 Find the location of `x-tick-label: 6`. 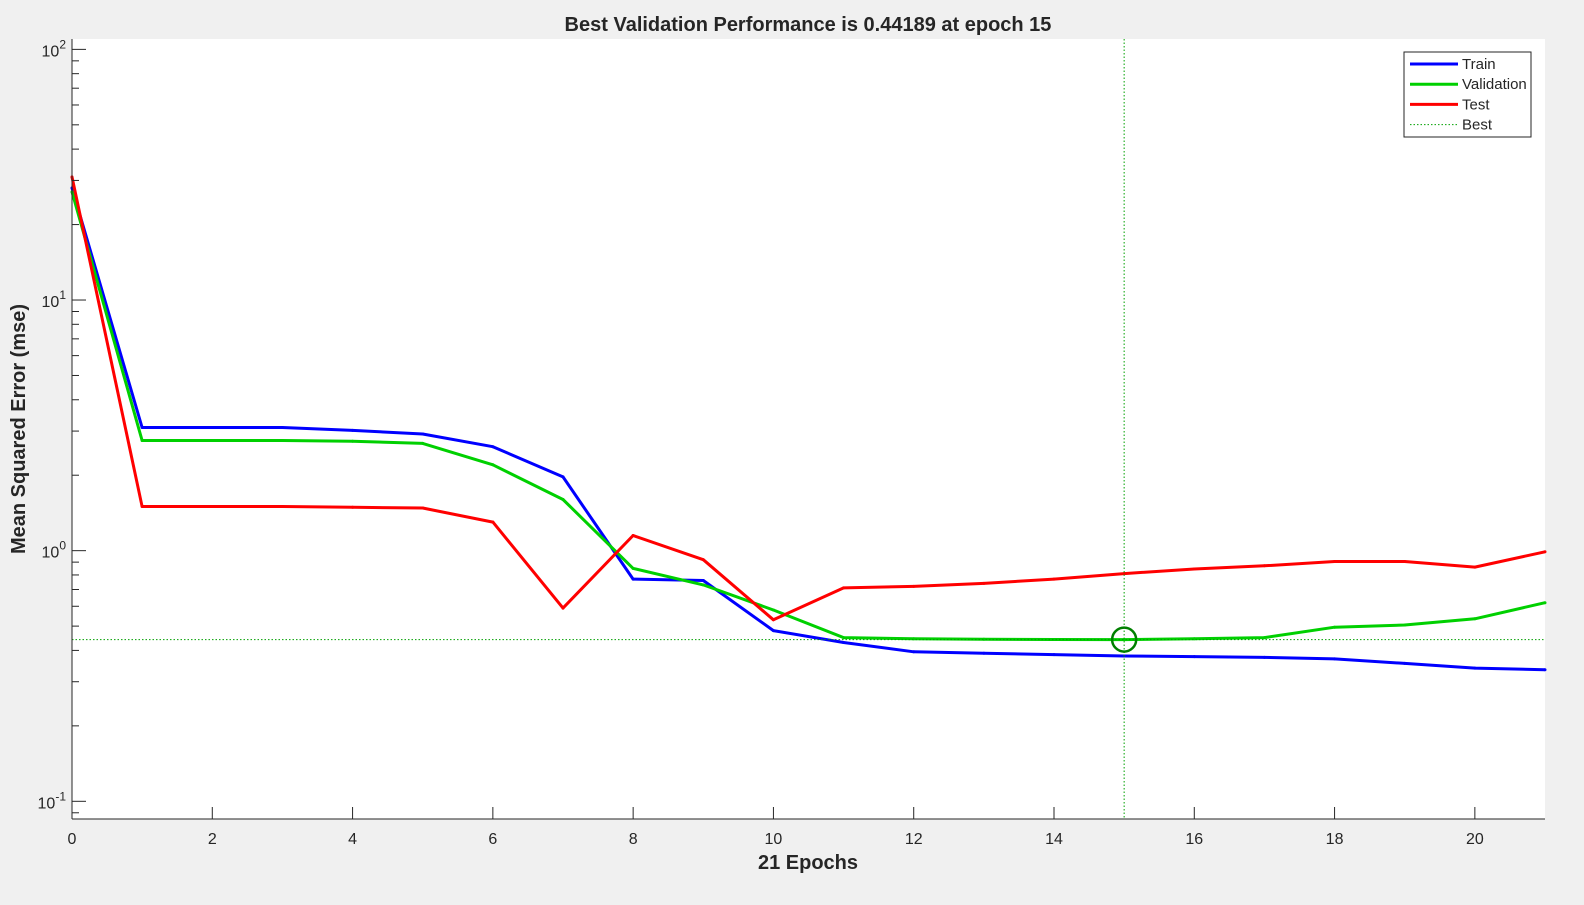

x-tick-label: 6 is located at coordinates (492, 839).